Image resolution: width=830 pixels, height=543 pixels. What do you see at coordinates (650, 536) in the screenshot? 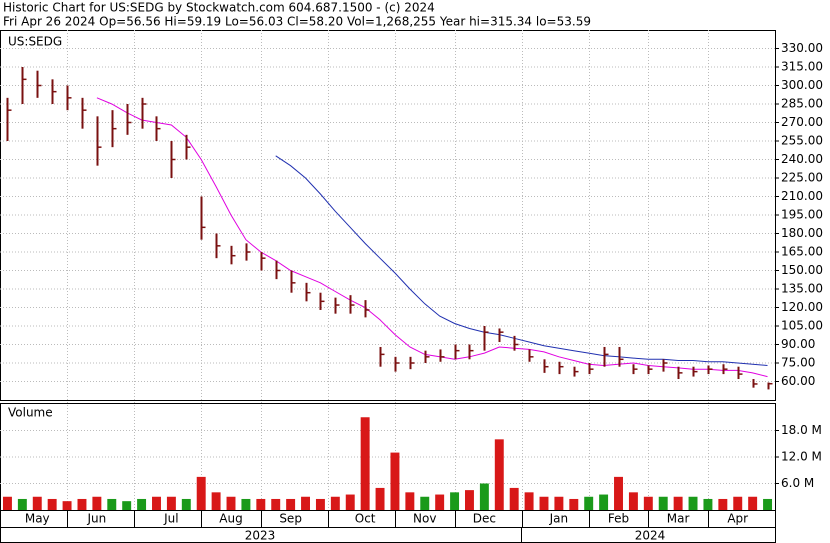
I see `year-label: 2024` at bounding box center [650, 536].